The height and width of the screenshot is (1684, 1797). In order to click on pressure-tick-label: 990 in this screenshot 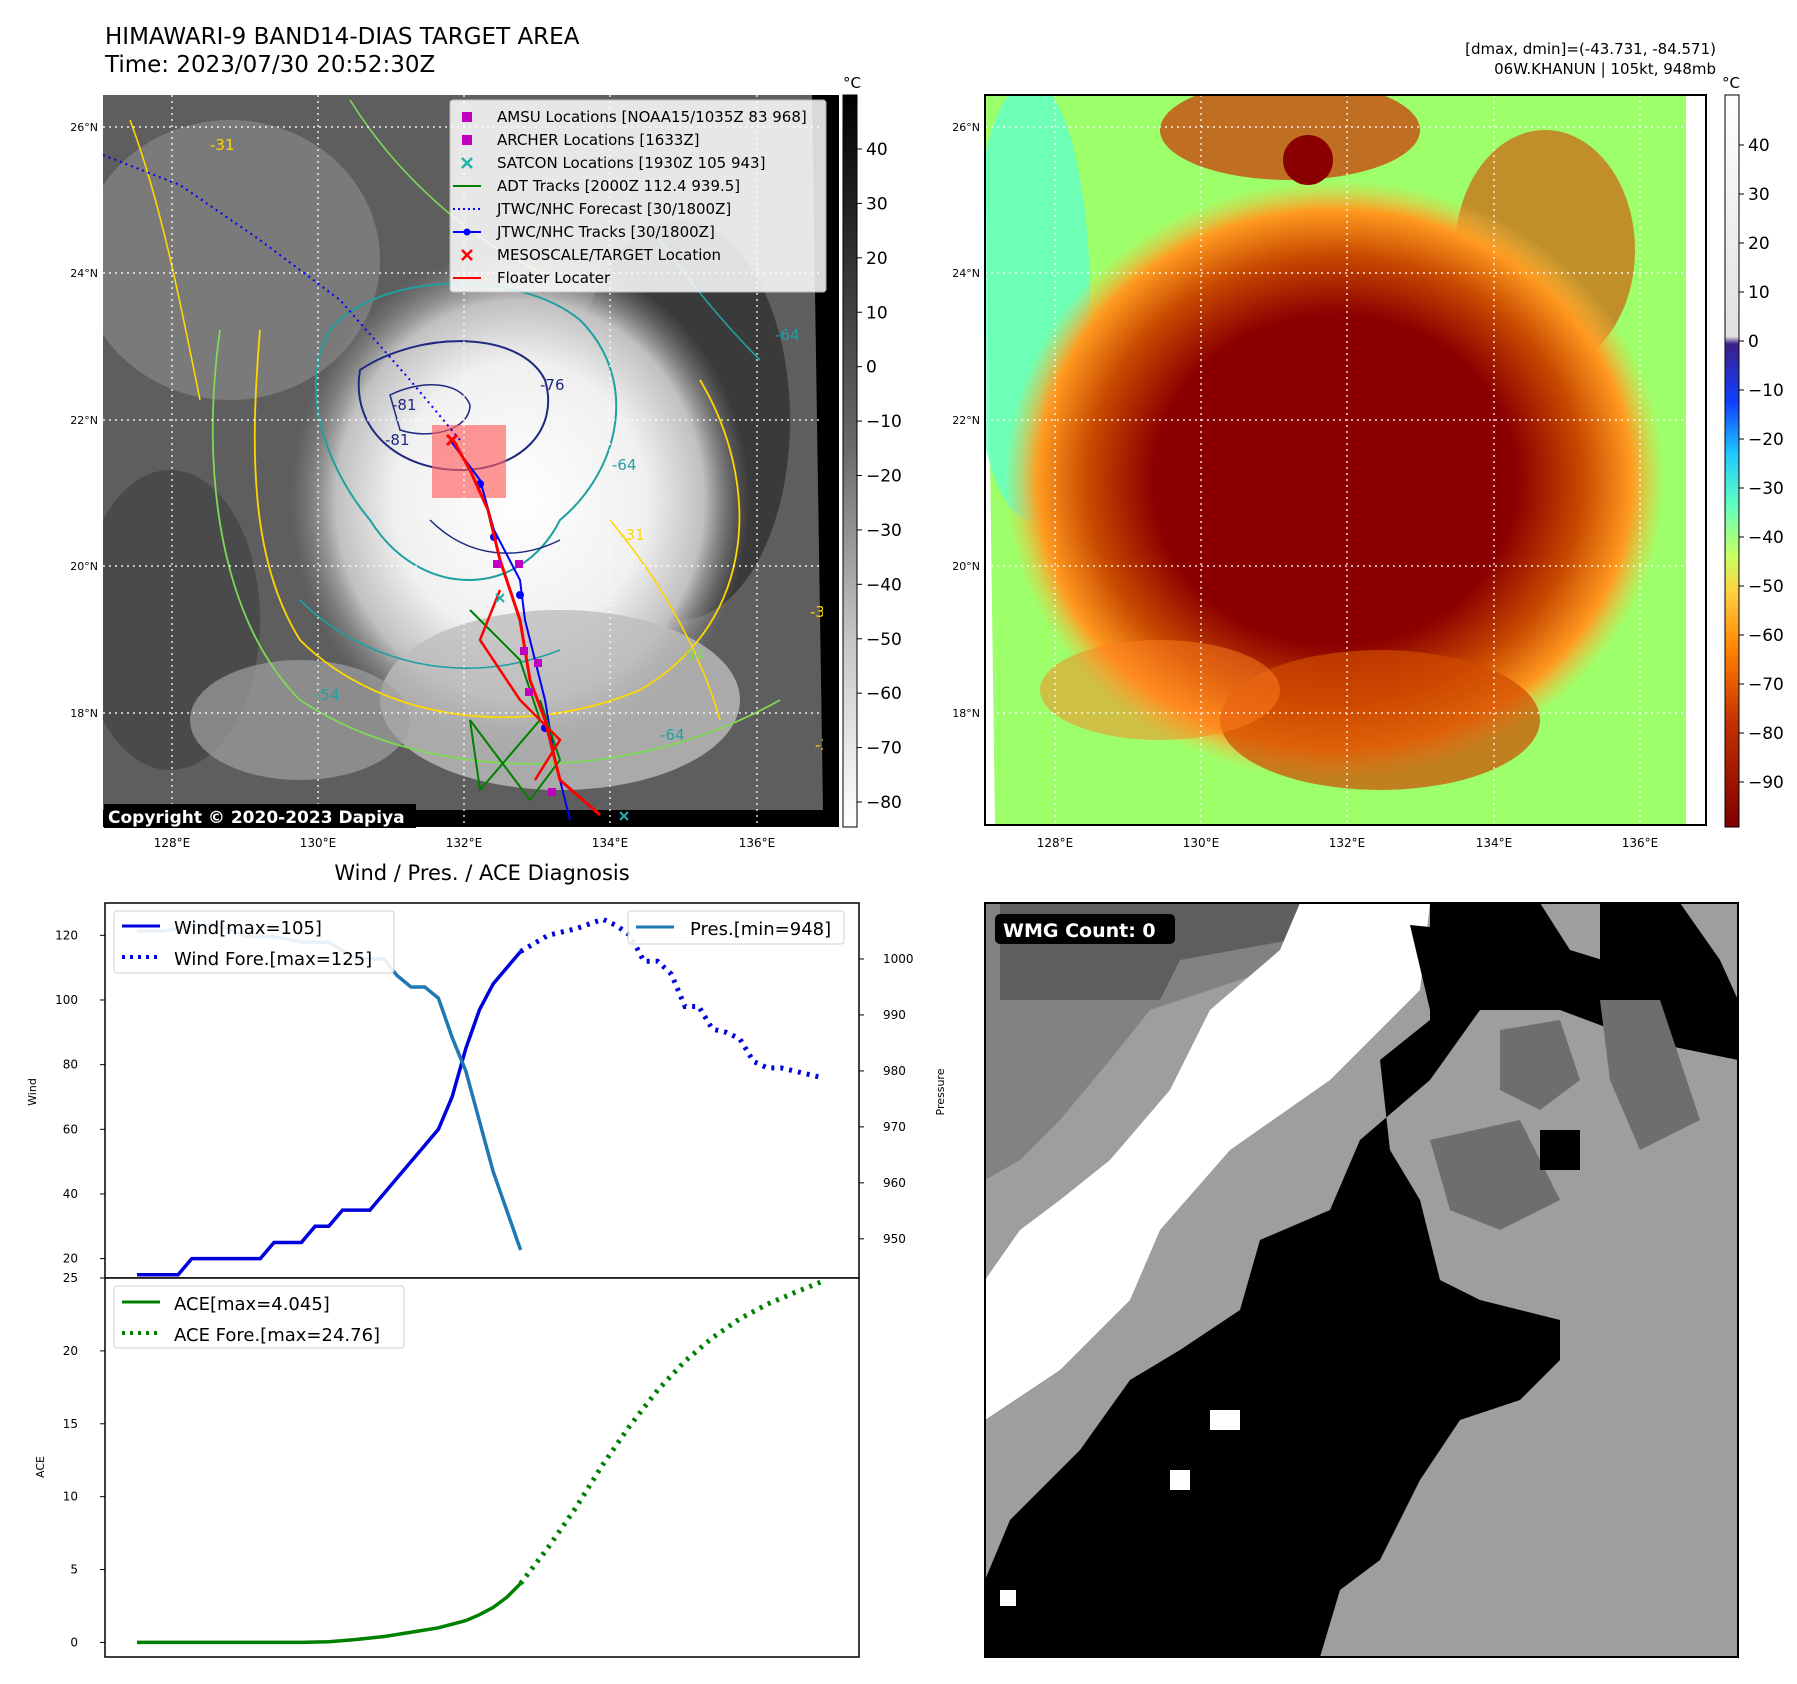, I will do `click(894, 1015)`.